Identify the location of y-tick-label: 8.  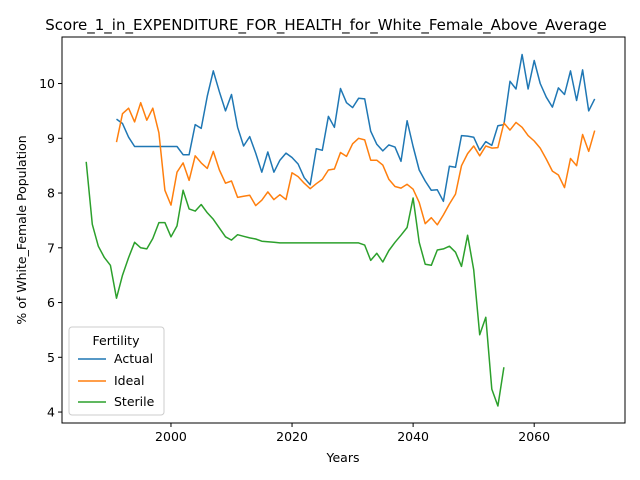
(51, 193).